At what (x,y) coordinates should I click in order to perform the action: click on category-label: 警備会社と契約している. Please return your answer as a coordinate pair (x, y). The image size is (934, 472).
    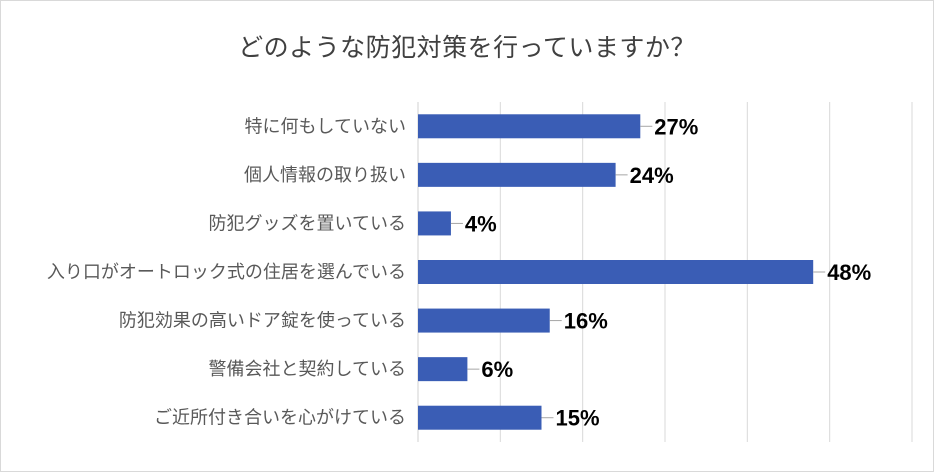
    Looking at the image, I should click on (307, 369).